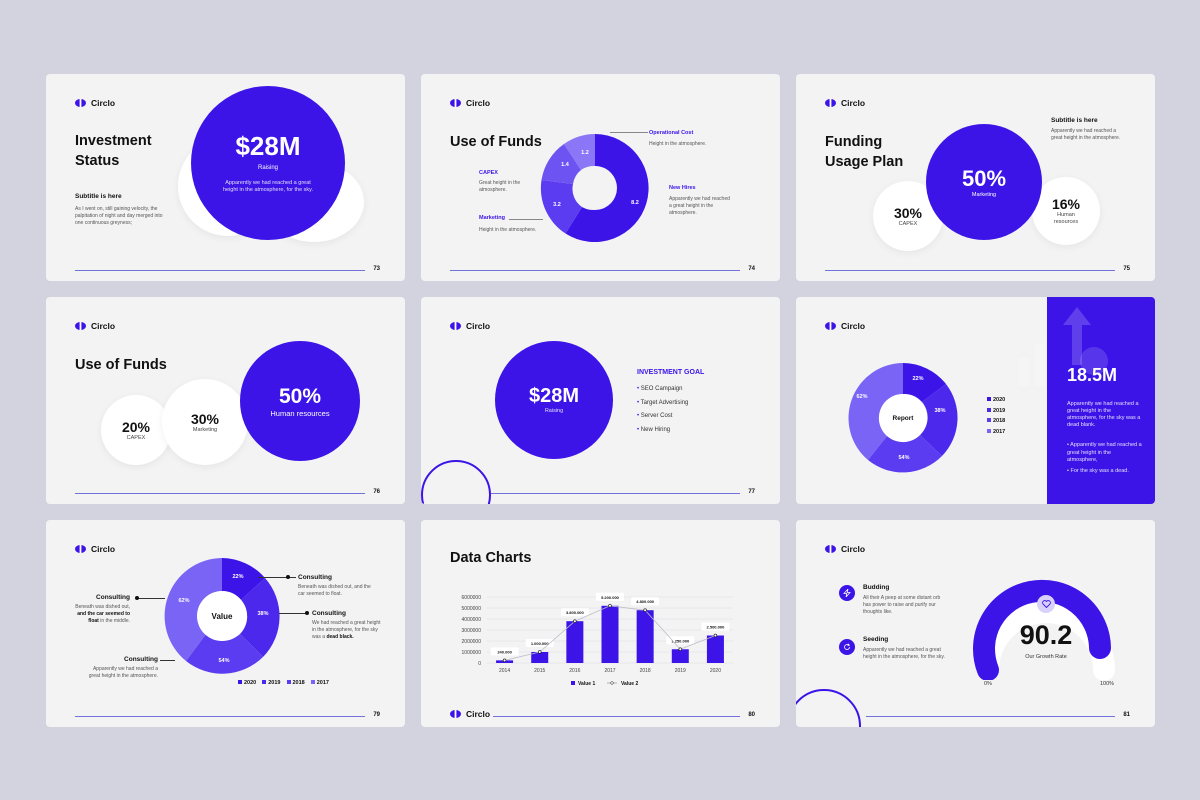 The width and height of the screenshot is (1200, 800). What do you see at coordinates (561, 164) in the screenshot?
I see `donut-segment-capex` at bounding box center [561, 164].